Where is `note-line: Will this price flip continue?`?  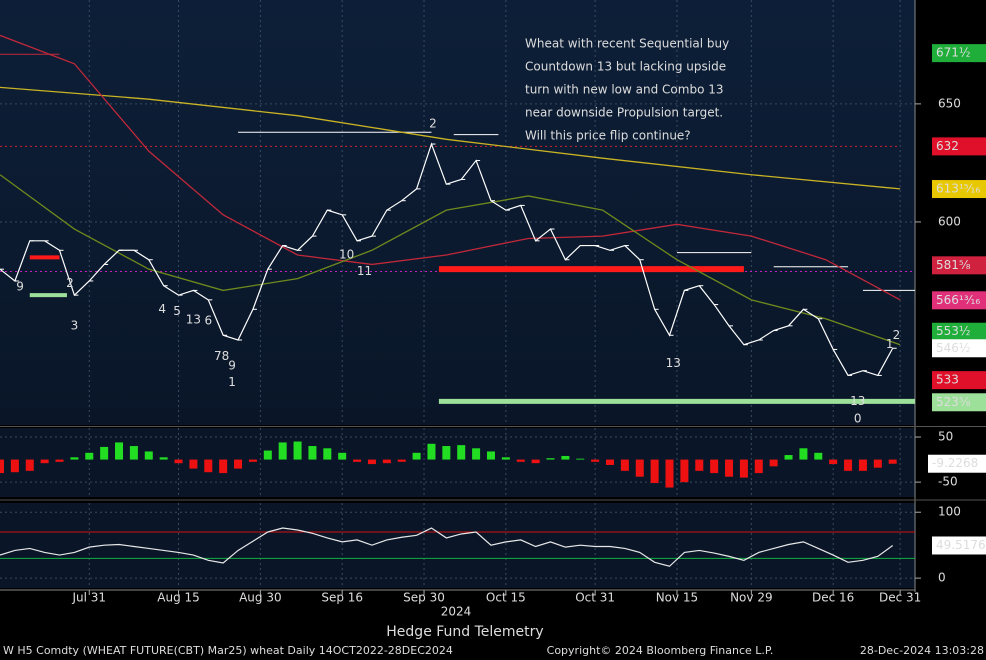 note-line: Will this price flip continue? is located at coordinates (608, 136).